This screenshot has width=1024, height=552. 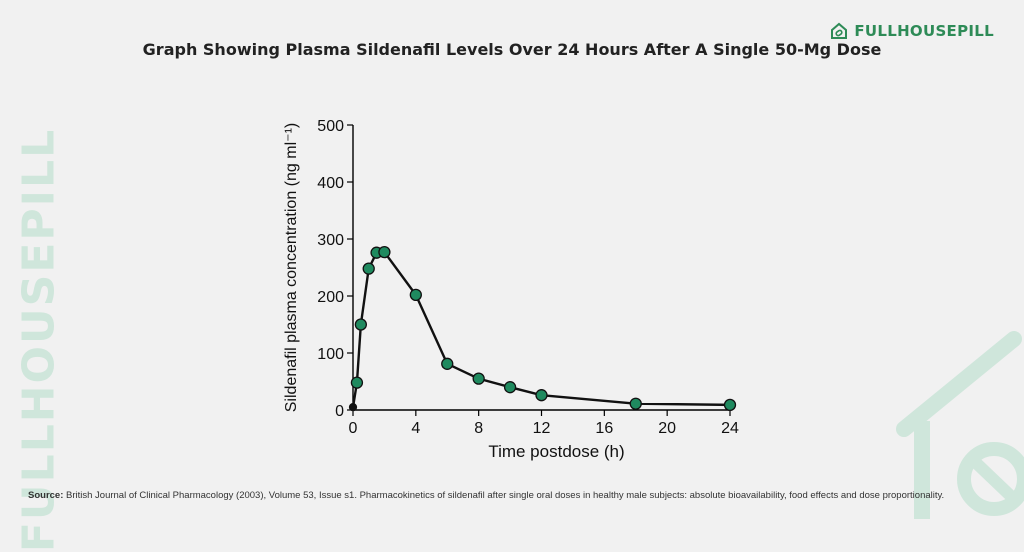 I want to click on y-tick-label: 0, so click(x=339, y=411).